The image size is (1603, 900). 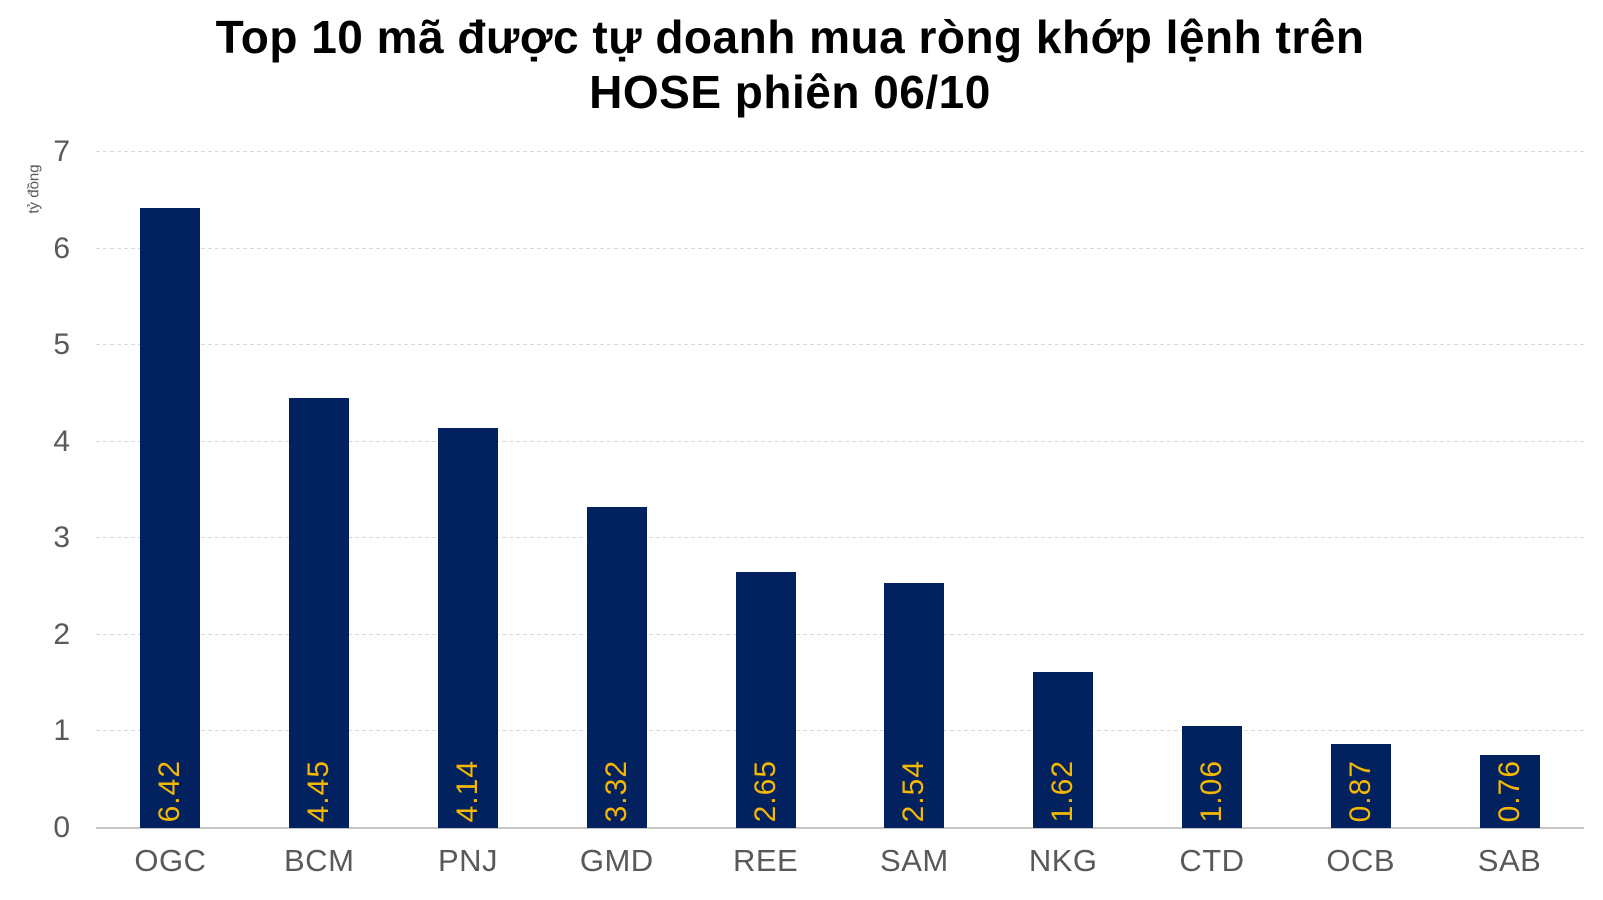 I want to click on bar-slot-ctd: 1.06, so click(x=1212, y=490).